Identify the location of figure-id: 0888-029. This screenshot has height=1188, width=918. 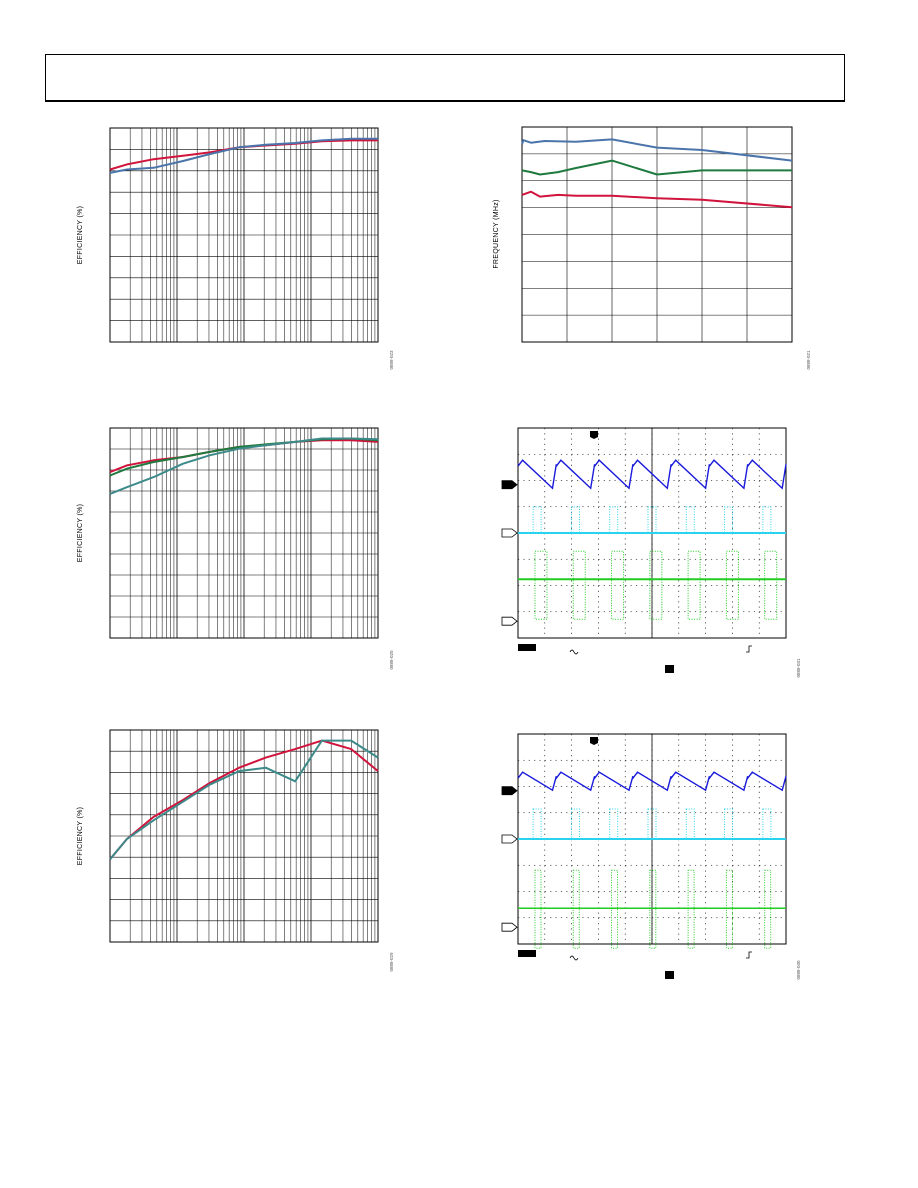
(391, 962).